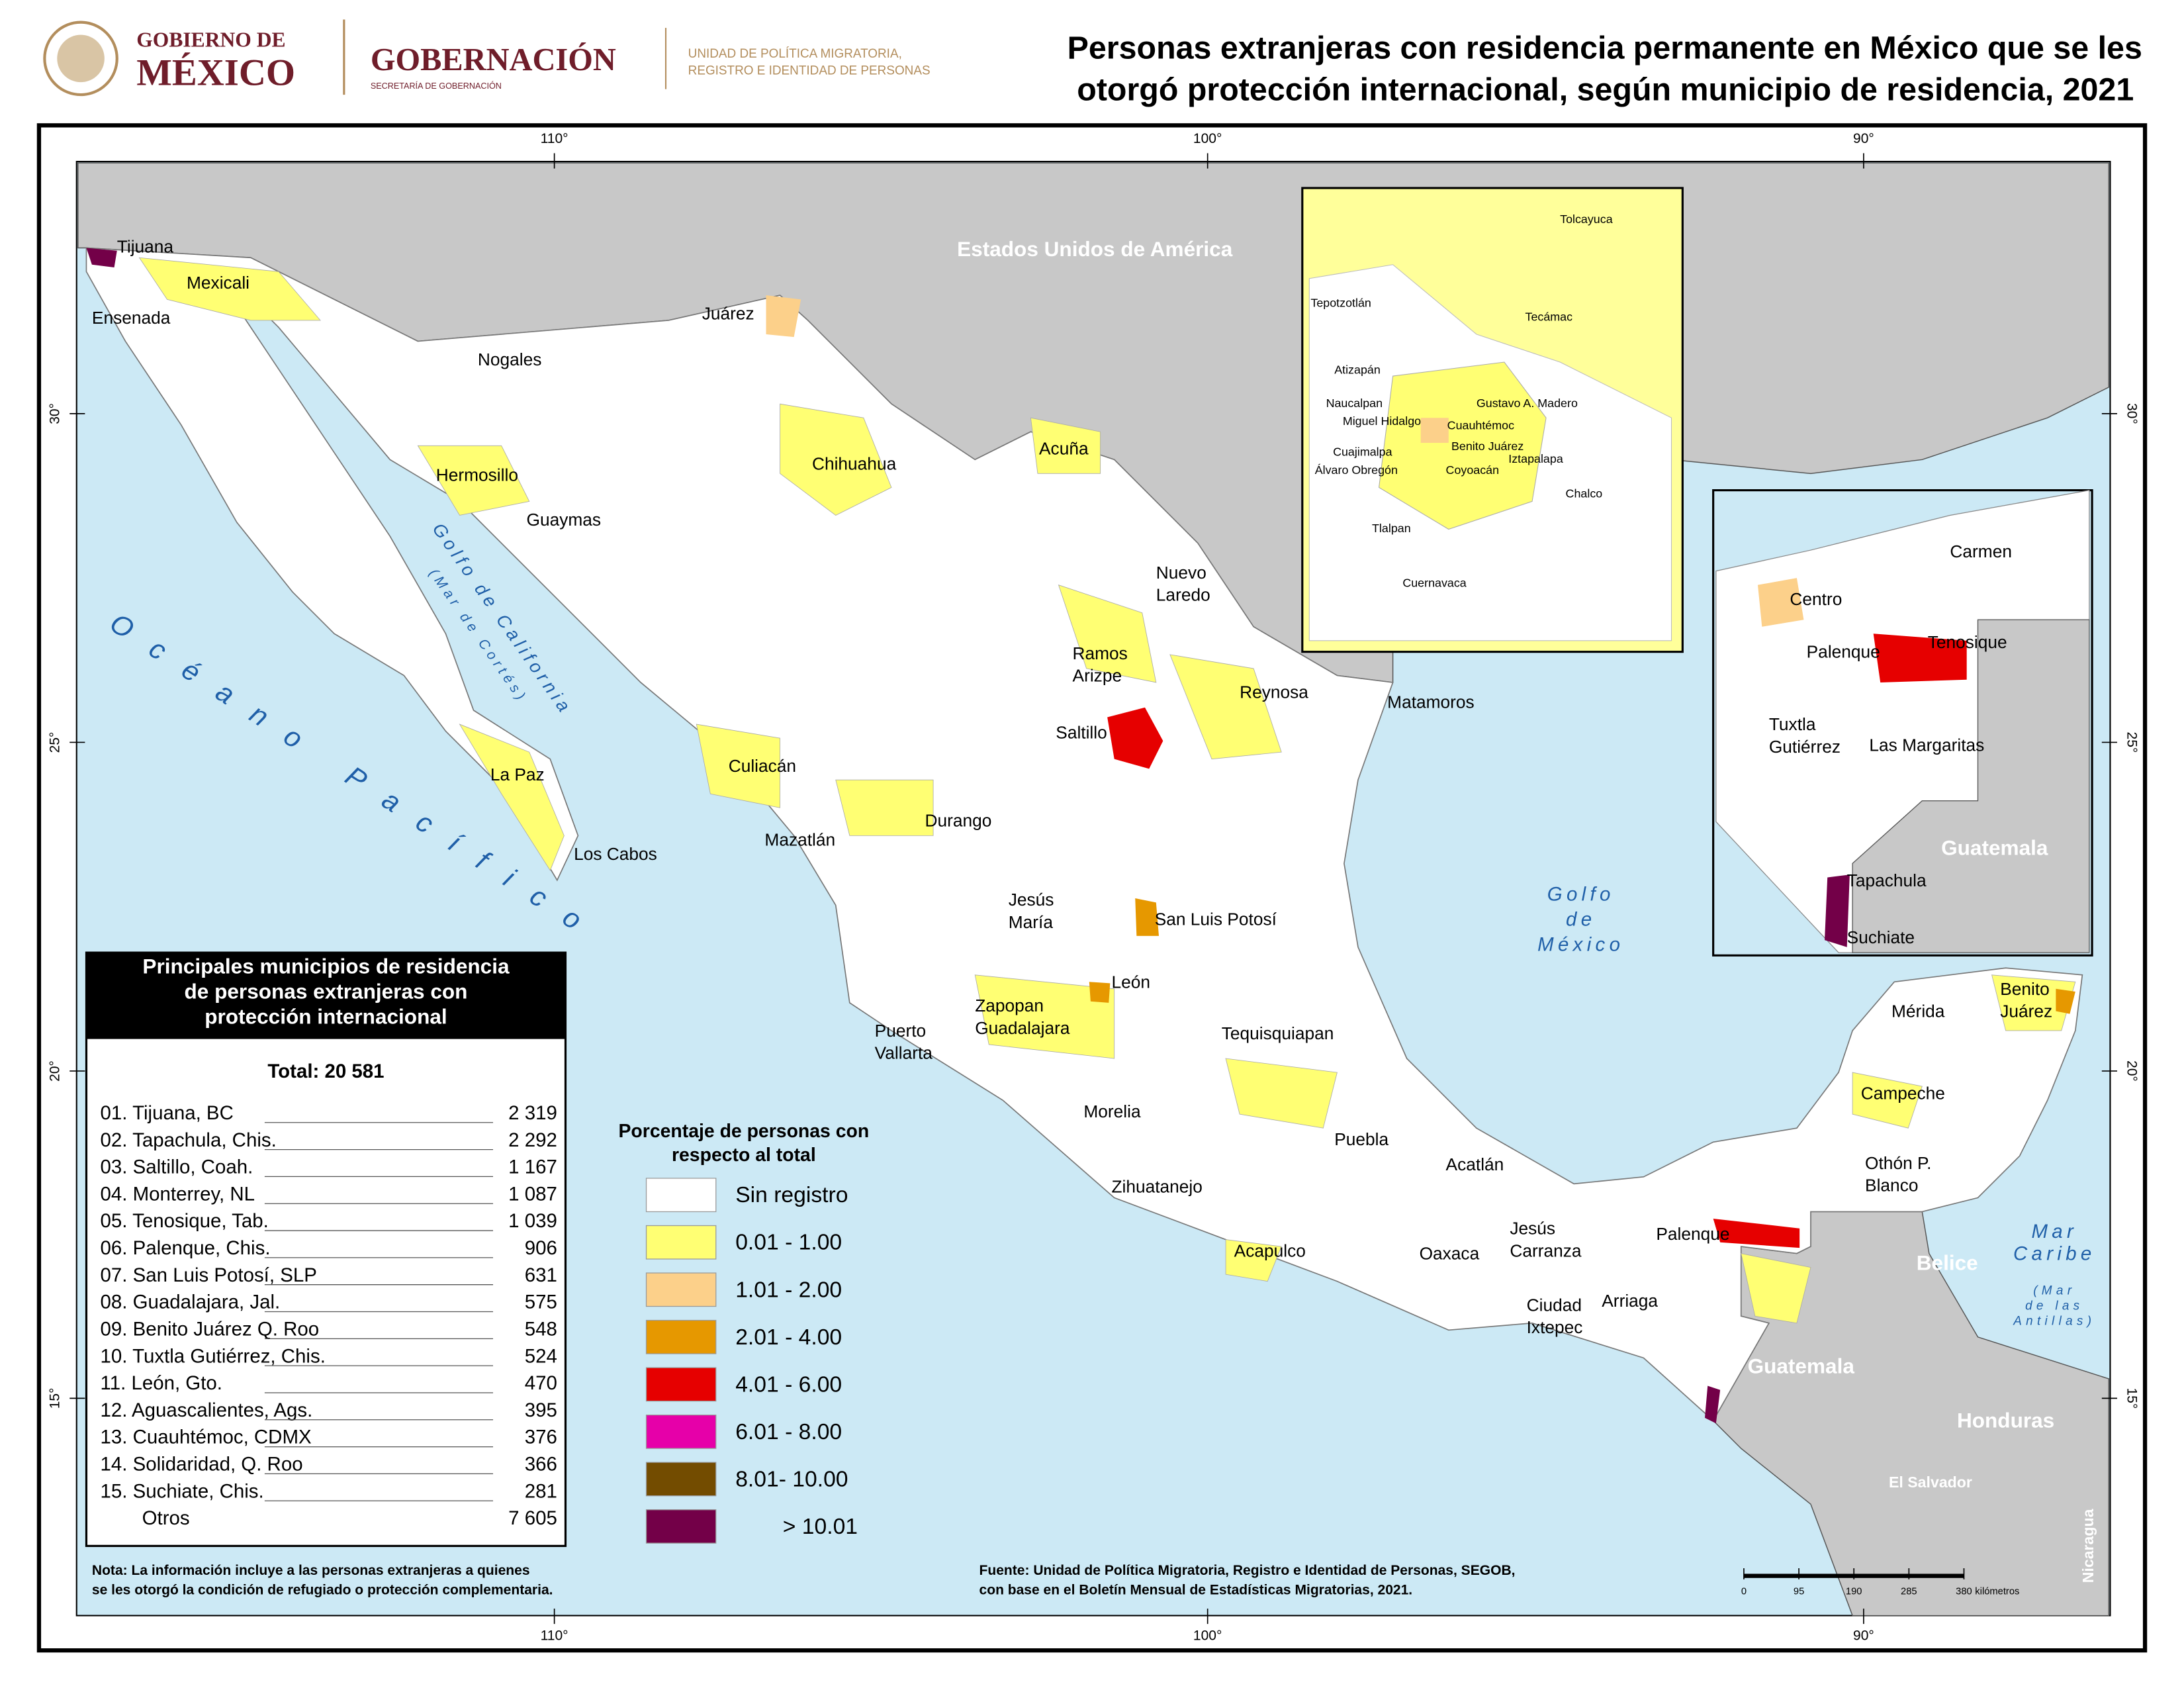 Image resolution: width=2184 pixels, height=1688 pixels. What do you see at coordinates (1475, 1164) in the screenshot?
I see `place-label: Acatlán` at bounding box center [1475, 1164].